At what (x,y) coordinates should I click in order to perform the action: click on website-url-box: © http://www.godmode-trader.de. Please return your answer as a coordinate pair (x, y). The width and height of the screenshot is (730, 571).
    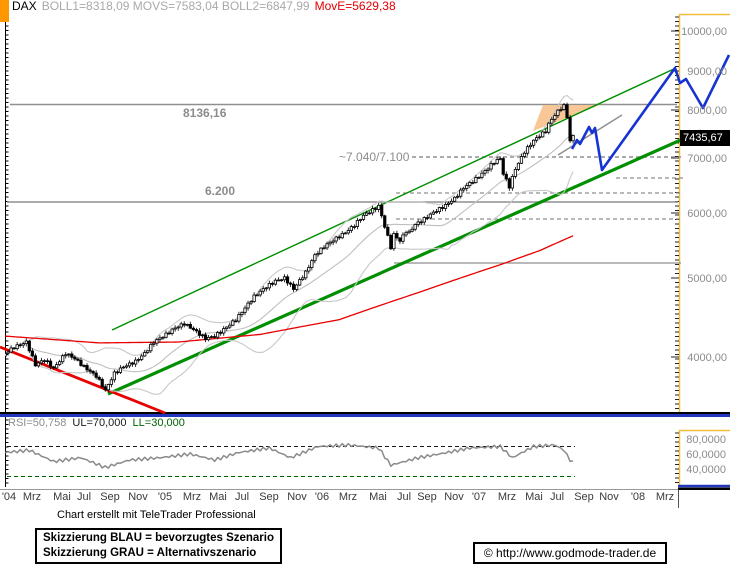
    Looking at the image, I should click on (570, 553).